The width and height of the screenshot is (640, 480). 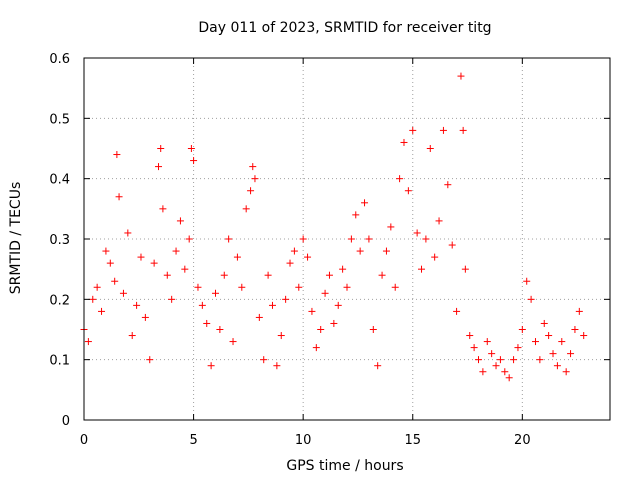 What do you see at coordinates (84, 440) in the screenshot?
I see `x-tick-label: 0` at bounding box center [84, 440].